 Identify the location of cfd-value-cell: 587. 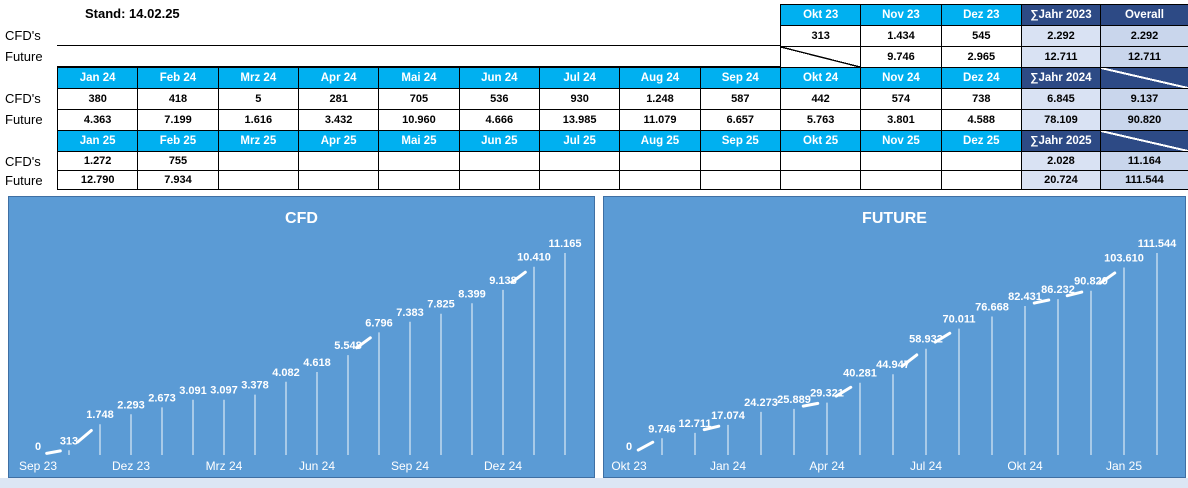
(740, 99).